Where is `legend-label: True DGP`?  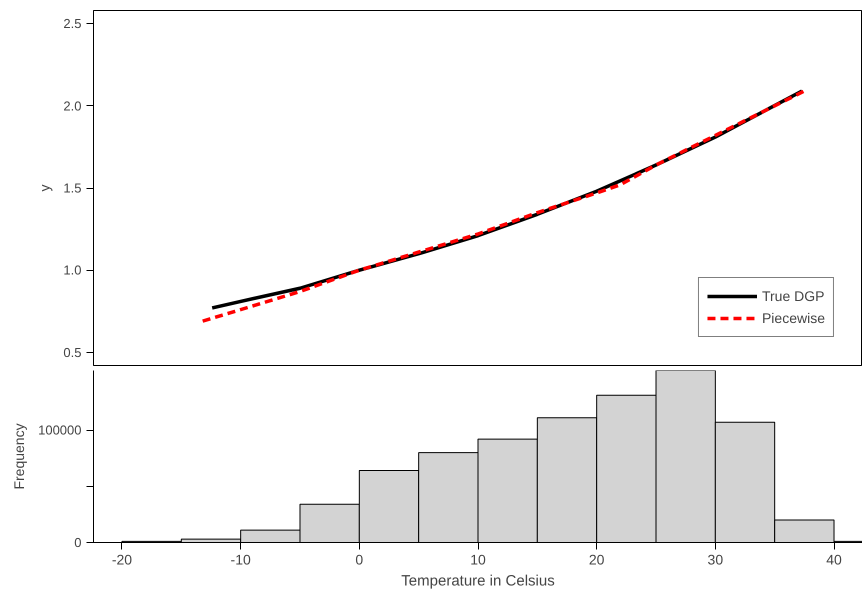
legend-label: True DGP is located at coordinates (793, 296).